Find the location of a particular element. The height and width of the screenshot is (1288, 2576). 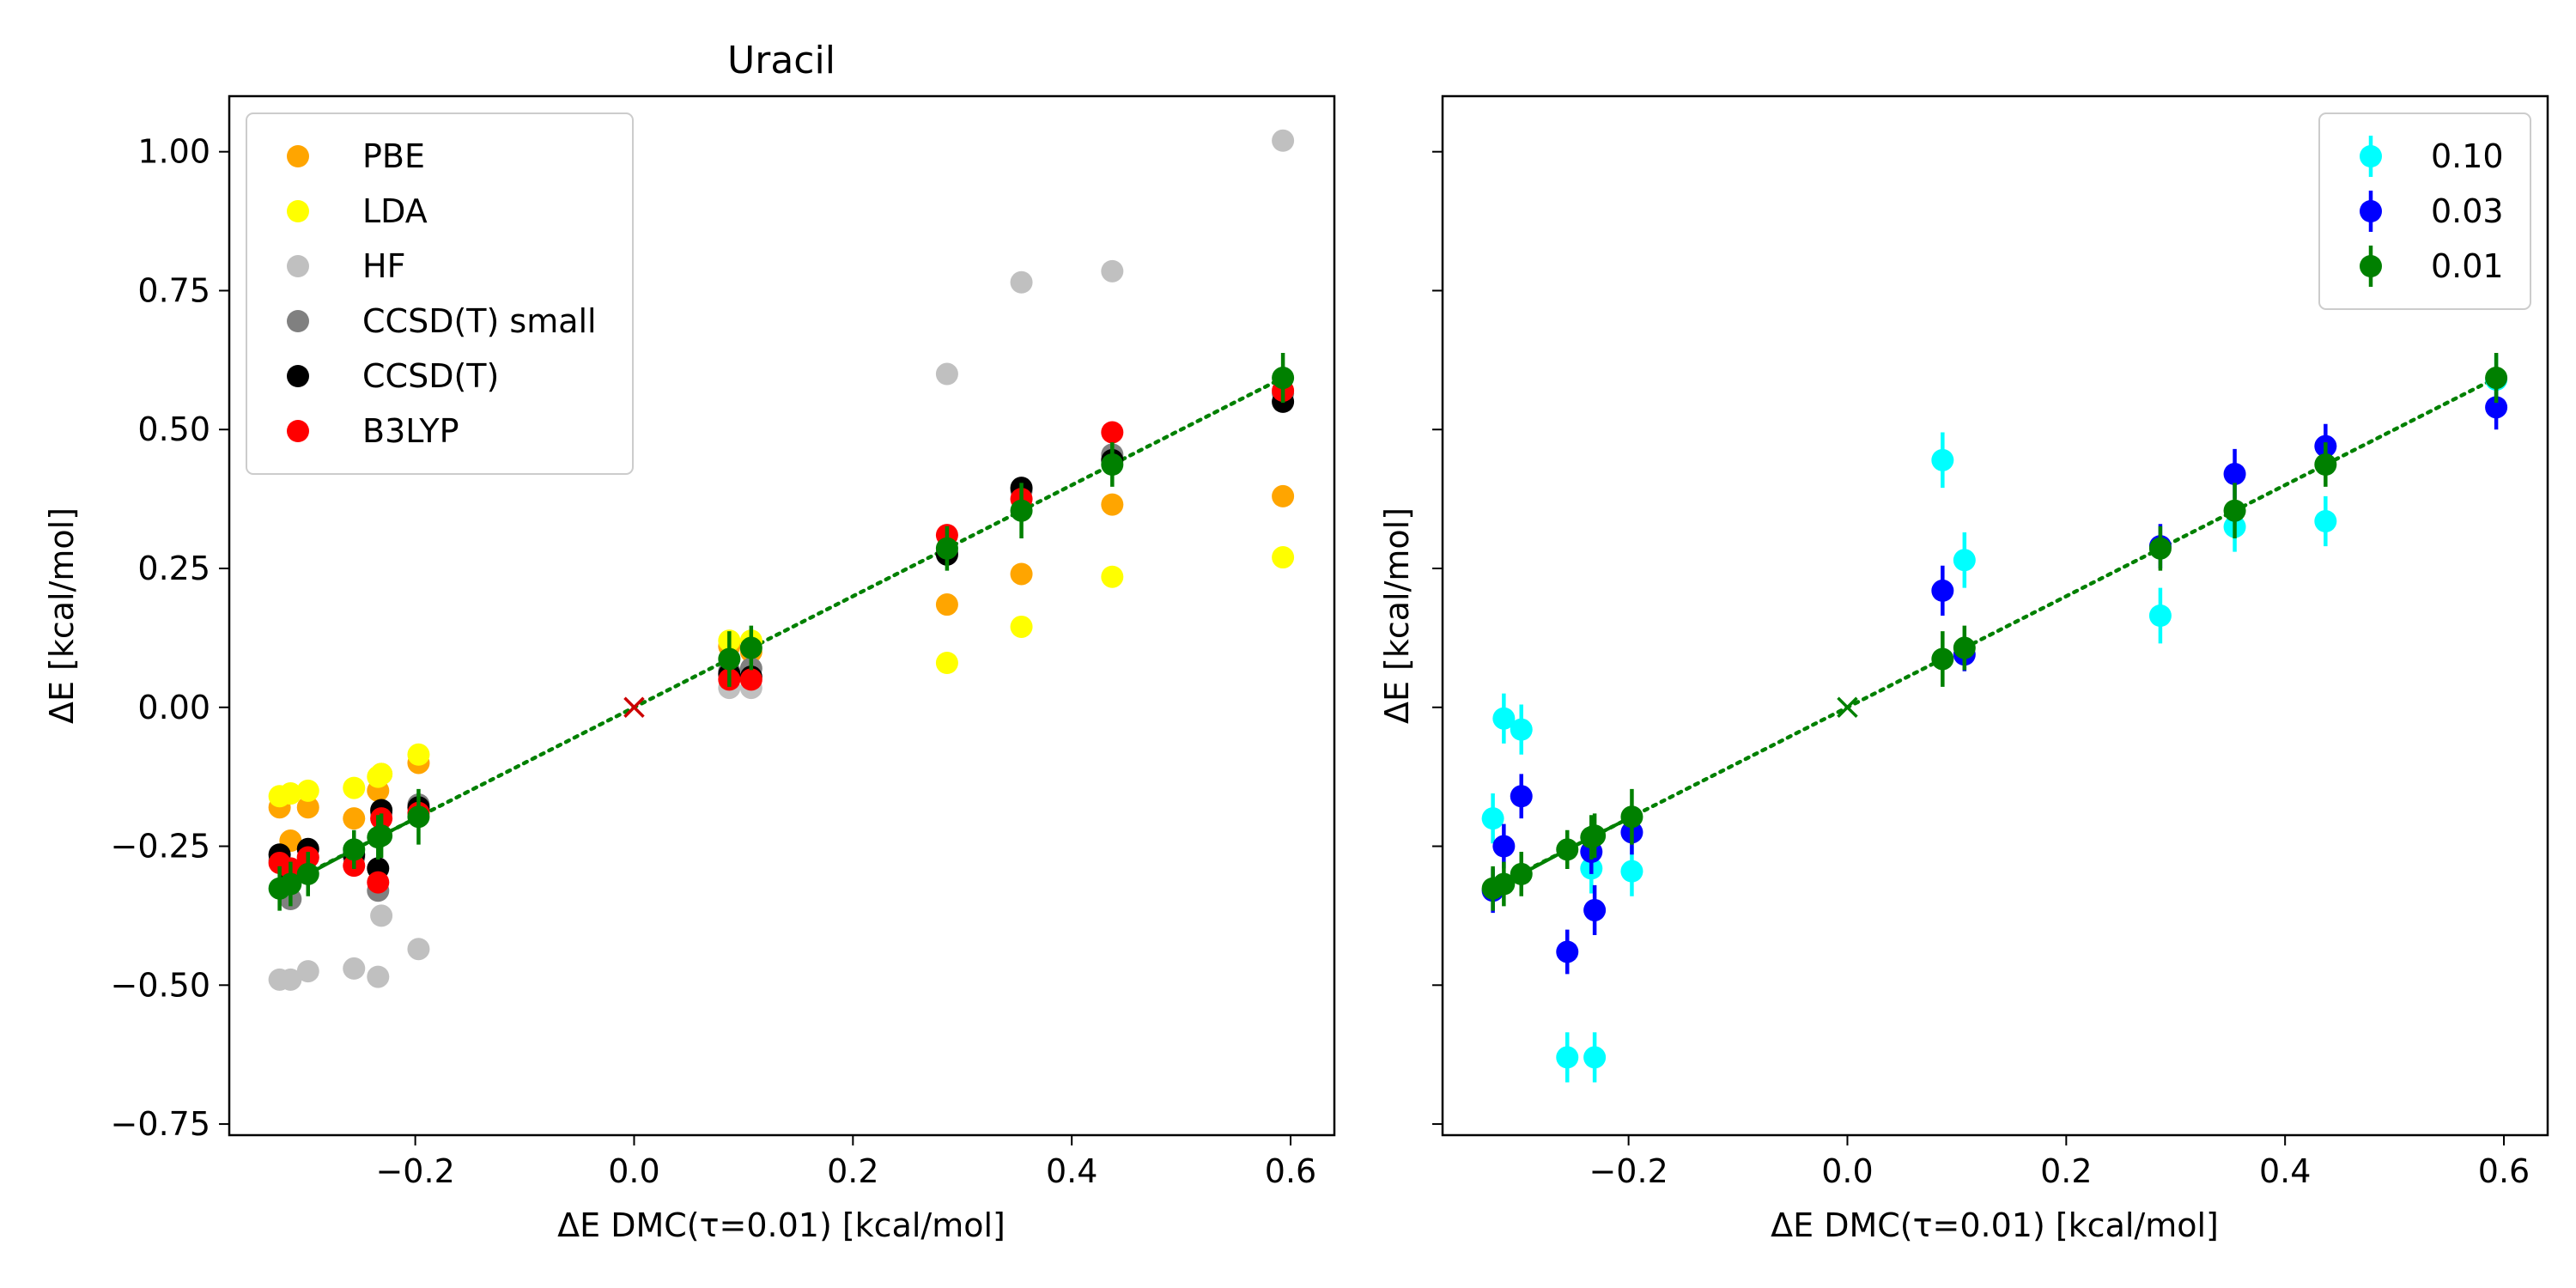

legend-item: CCSD(T) small is located at coordinates (442, 321).